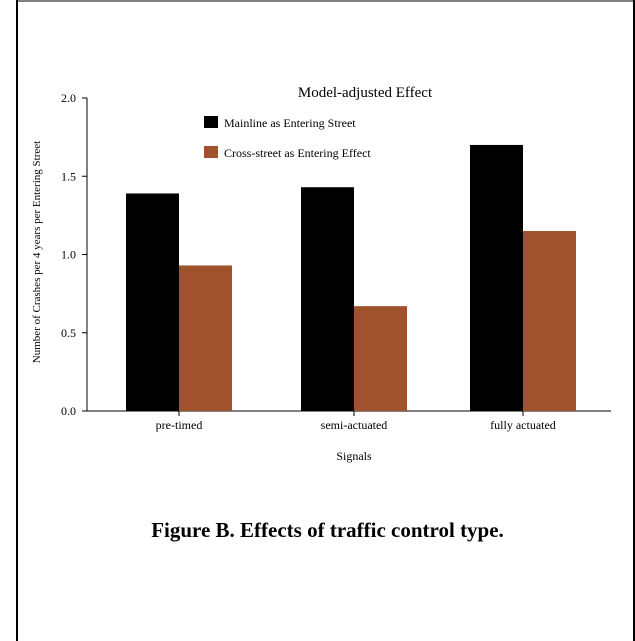 This screenshot has width=635, height=641. I want to click on legend-swatch-cross-street, so click(211, 152).